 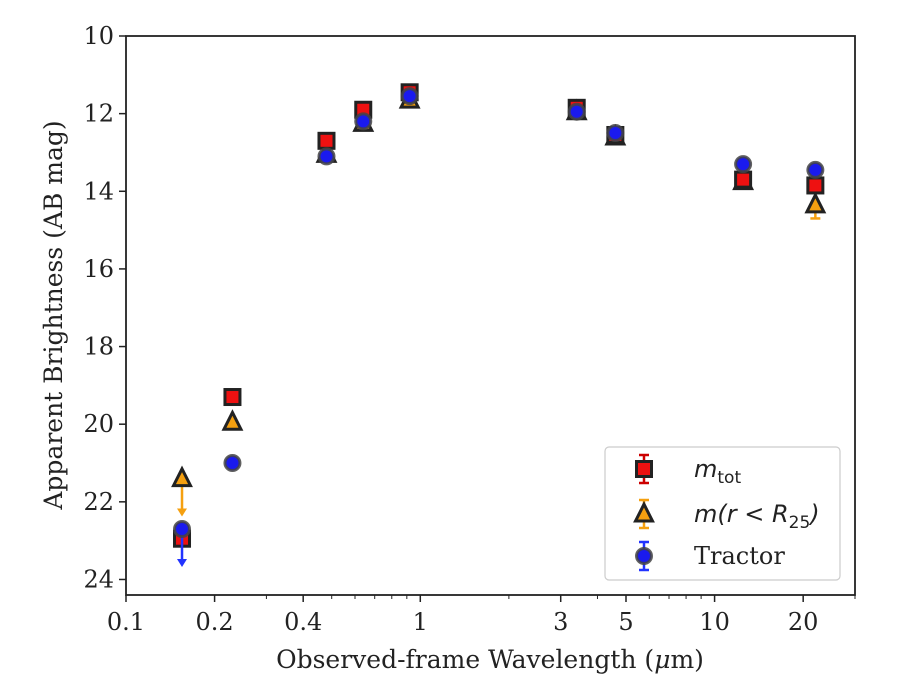 I want to click on legend-square-marker, so click(x=644, y=469).